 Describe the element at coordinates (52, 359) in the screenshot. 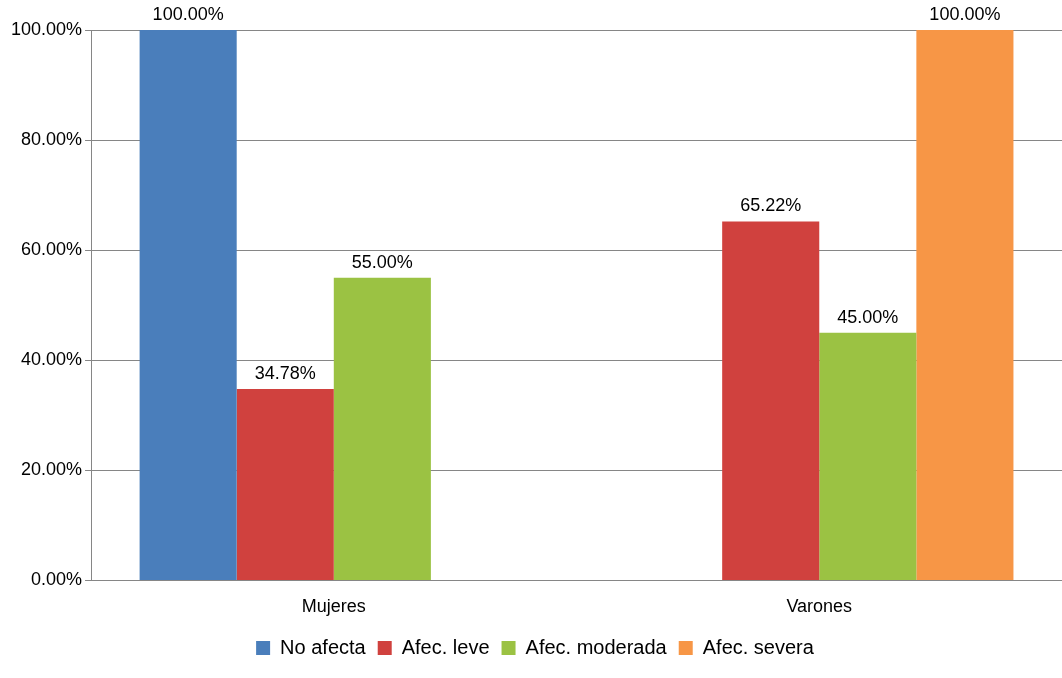

I see `y-tick-label: 40.00%` at that location.